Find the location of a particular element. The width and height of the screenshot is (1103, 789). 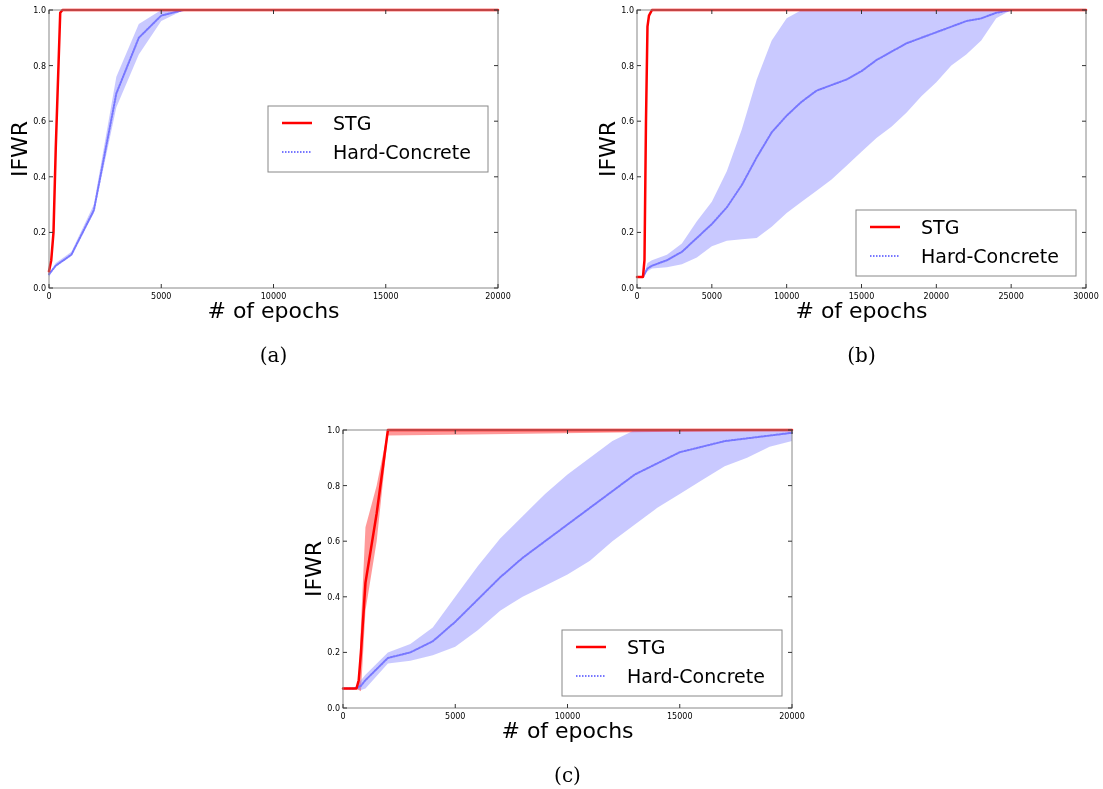

text: (c) is located at coordinates (567, 775).